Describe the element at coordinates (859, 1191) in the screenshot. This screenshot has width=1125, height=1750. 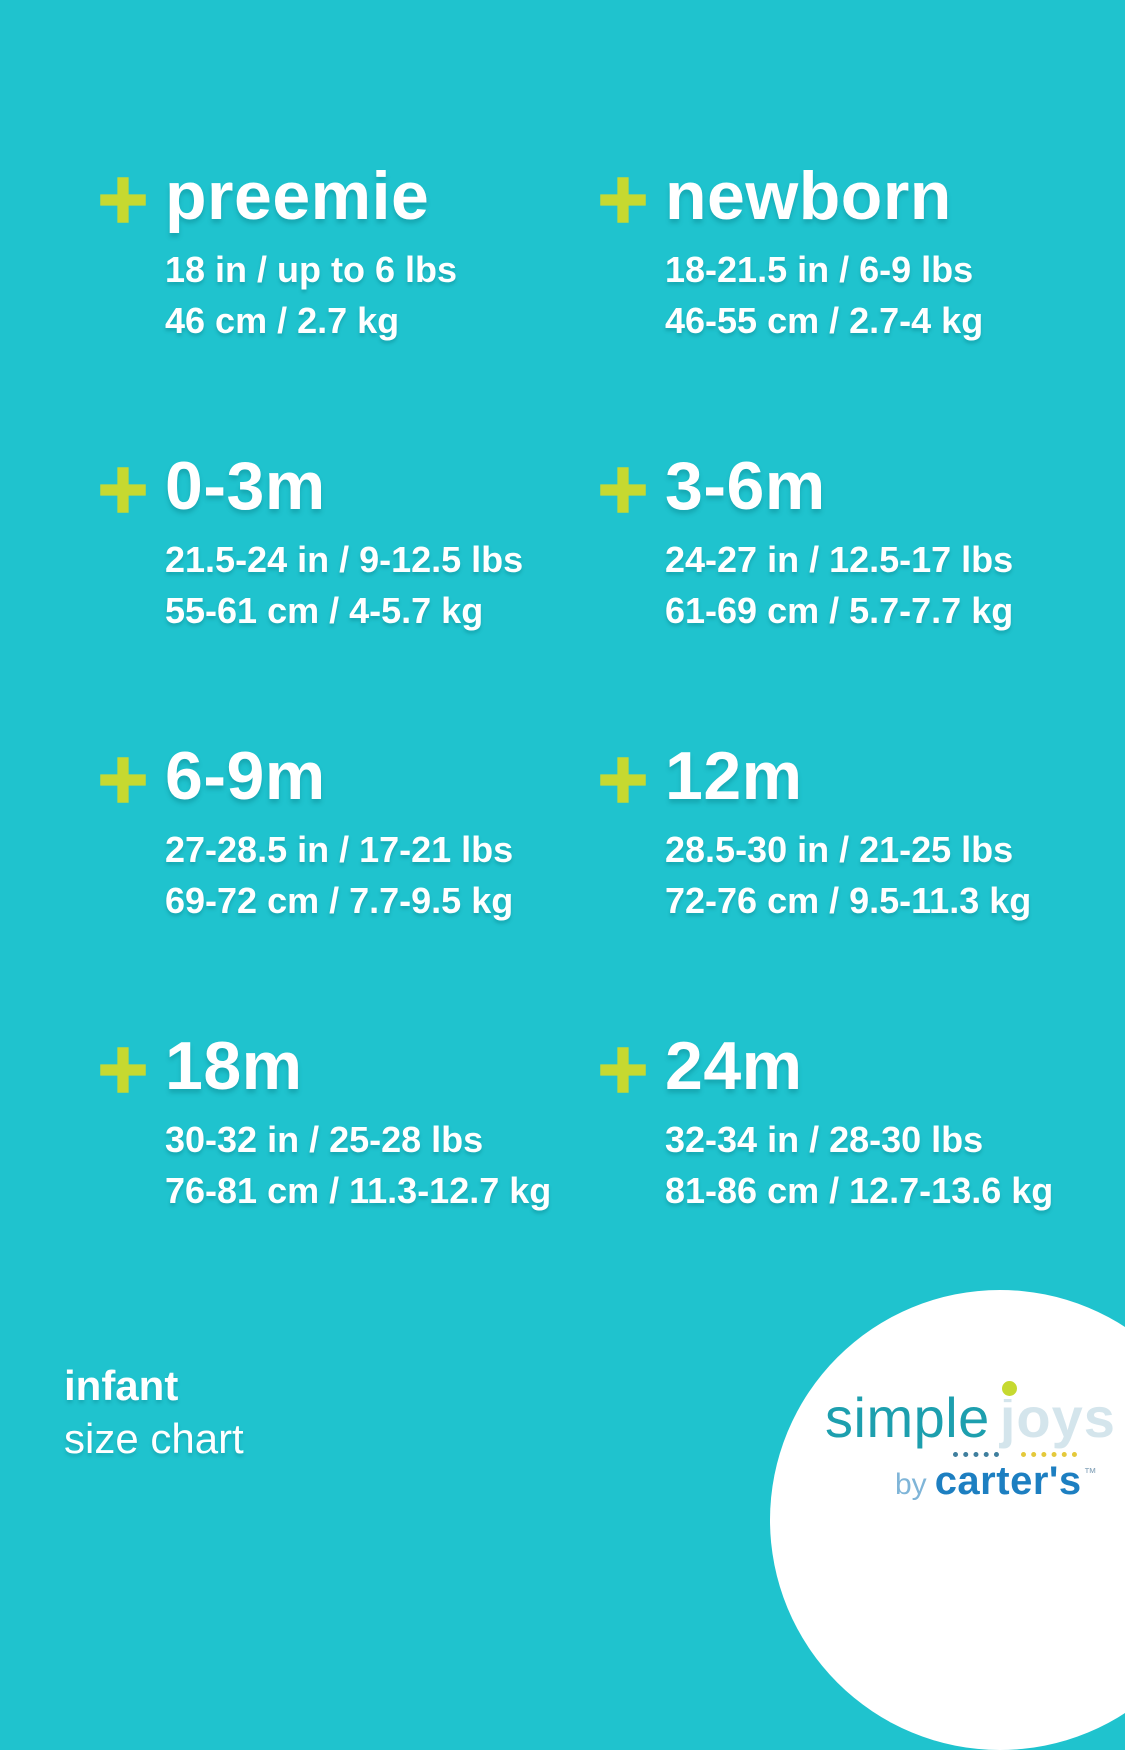
I see `size-metric: 81-86 cm / 12.7-13.6 kg` at that location.